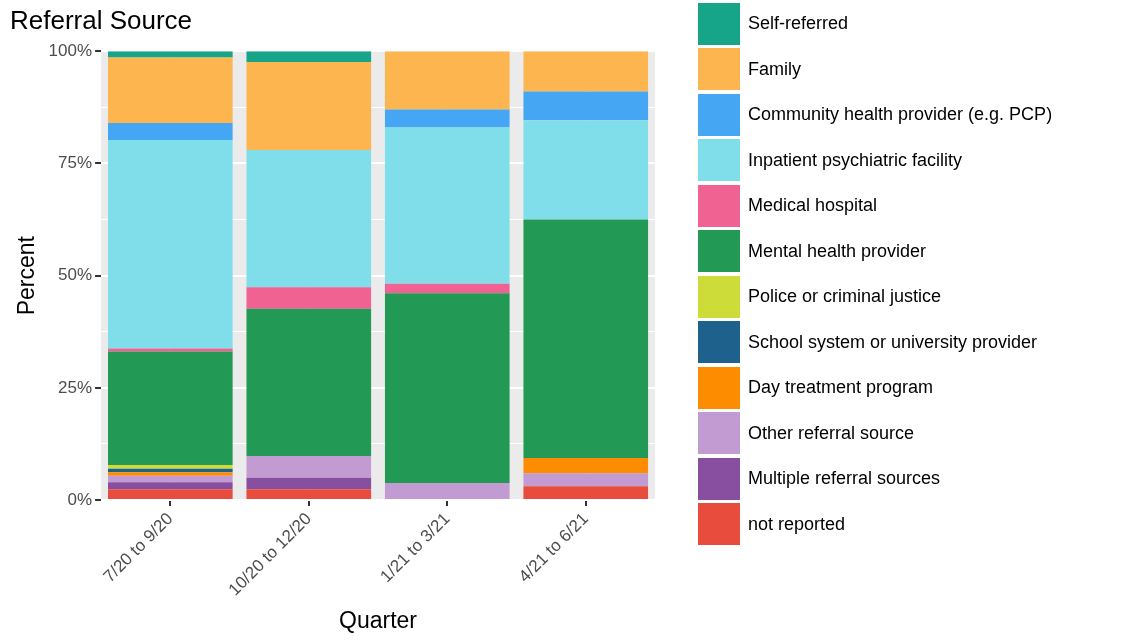 This screenshot has height=644, width=1124. Describe the element at coordinates (553, 547) in the screenshot. I see `x-tick-label: 4/21 to 6/21` at that location.